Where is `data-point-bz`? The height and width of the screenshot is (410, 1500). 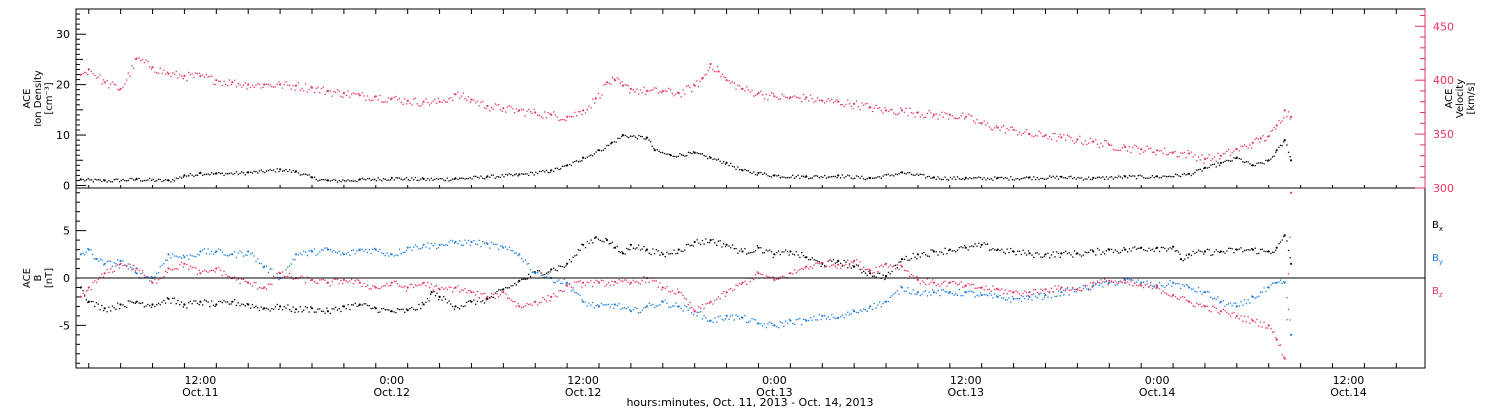
data-point-bz is located at coordinates (902, 266).